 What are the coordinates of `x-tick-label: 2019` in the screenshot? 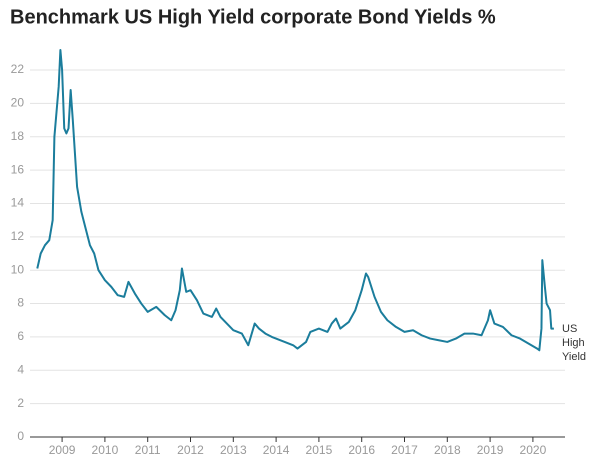 It's located at (490, 450).